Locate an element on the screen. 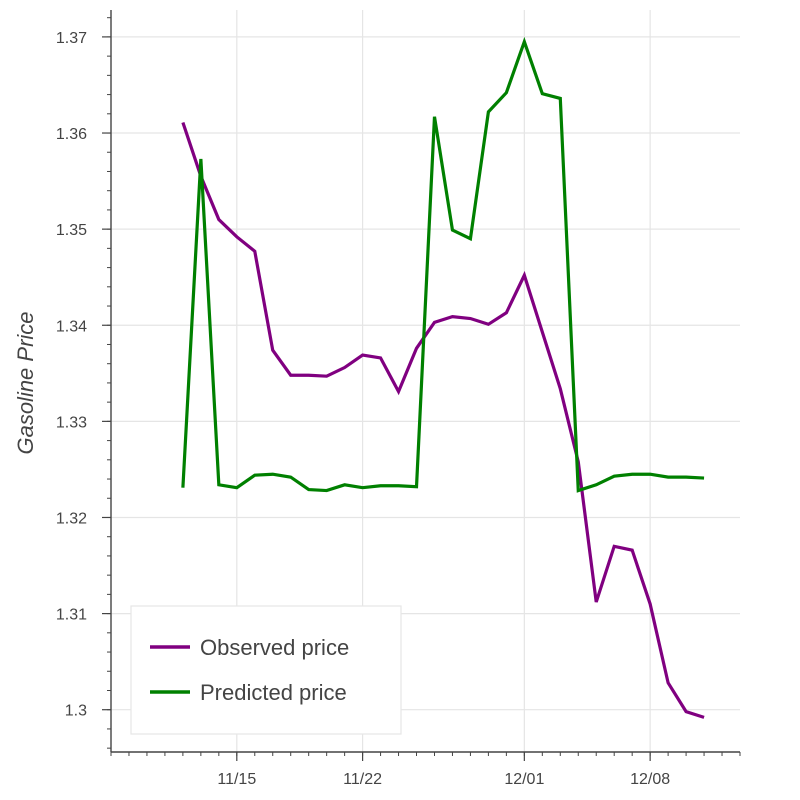 This screenshot has height=800, width=800. legend: Observed price Predicted price is located at coordinates (266, 670).